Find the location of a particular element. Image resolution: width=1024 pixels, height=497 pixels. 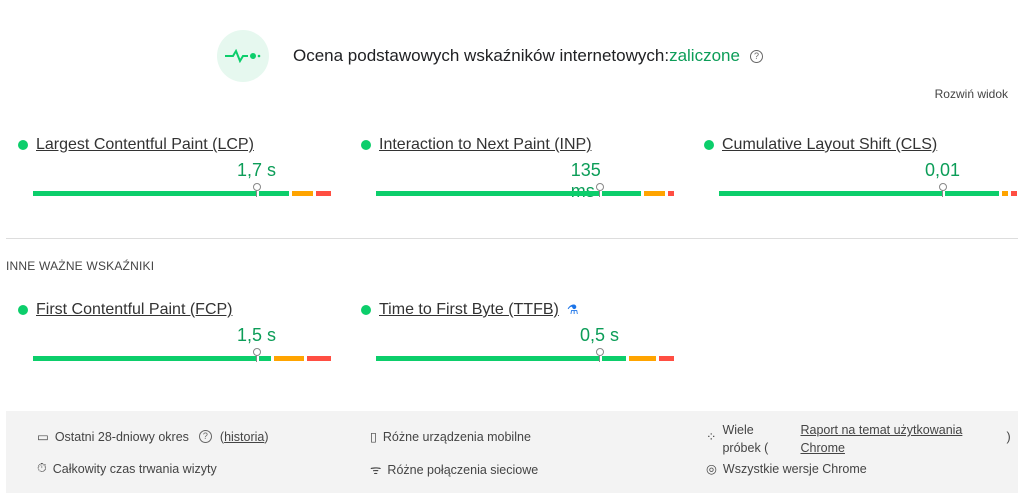

divider is located at coordinates (512, 238).